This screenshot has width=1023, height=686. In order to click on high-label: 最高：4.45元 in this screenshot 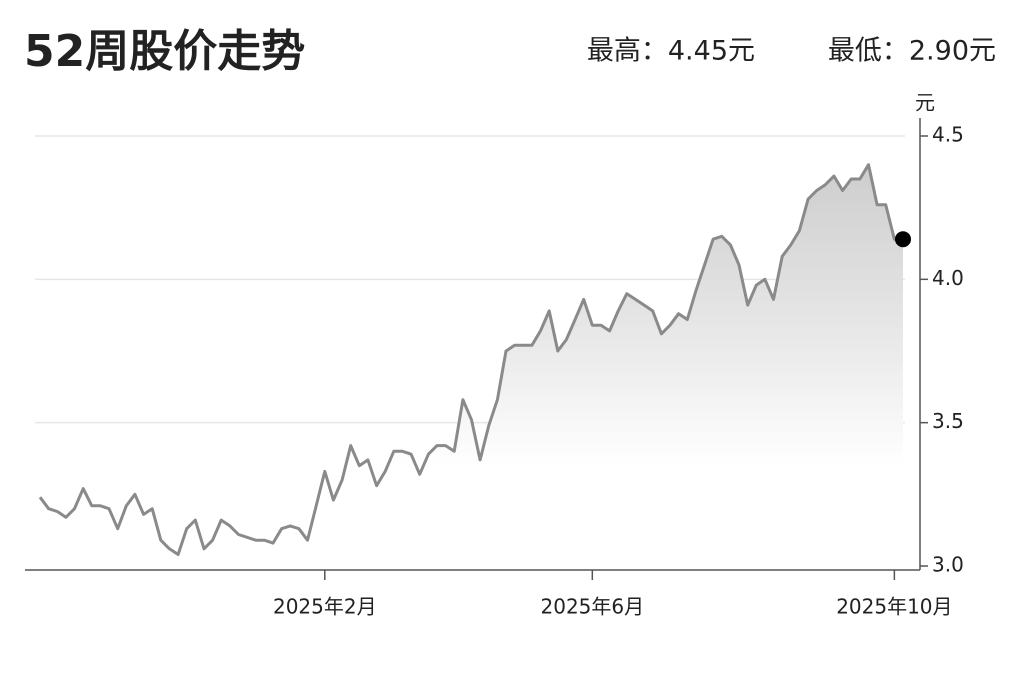, I will do `click(671, 51)`.